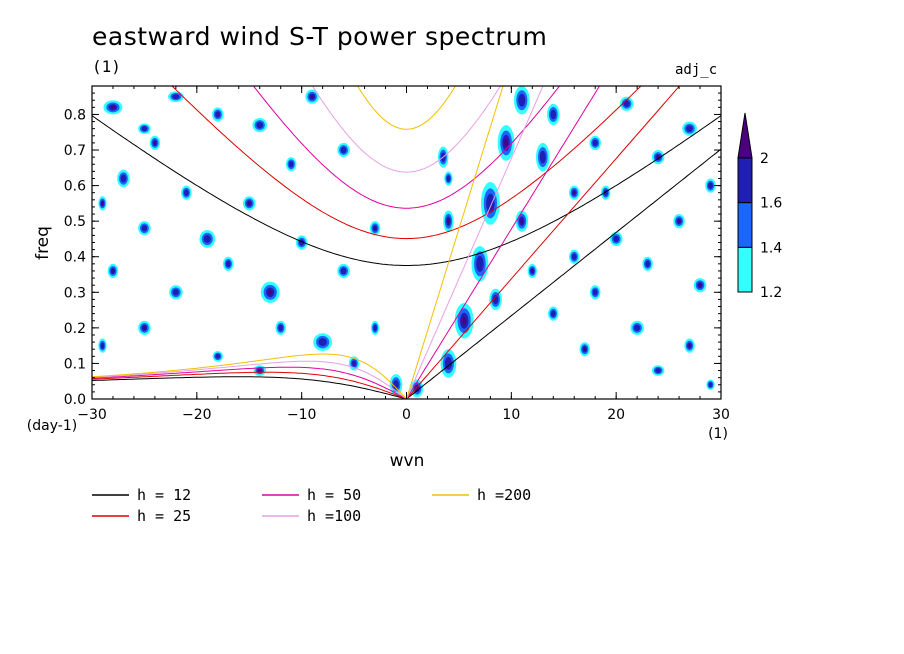  Describe the element at coordinates (75, 293) in the screenshot. I see `y-tick-label: 0.3` at that location.